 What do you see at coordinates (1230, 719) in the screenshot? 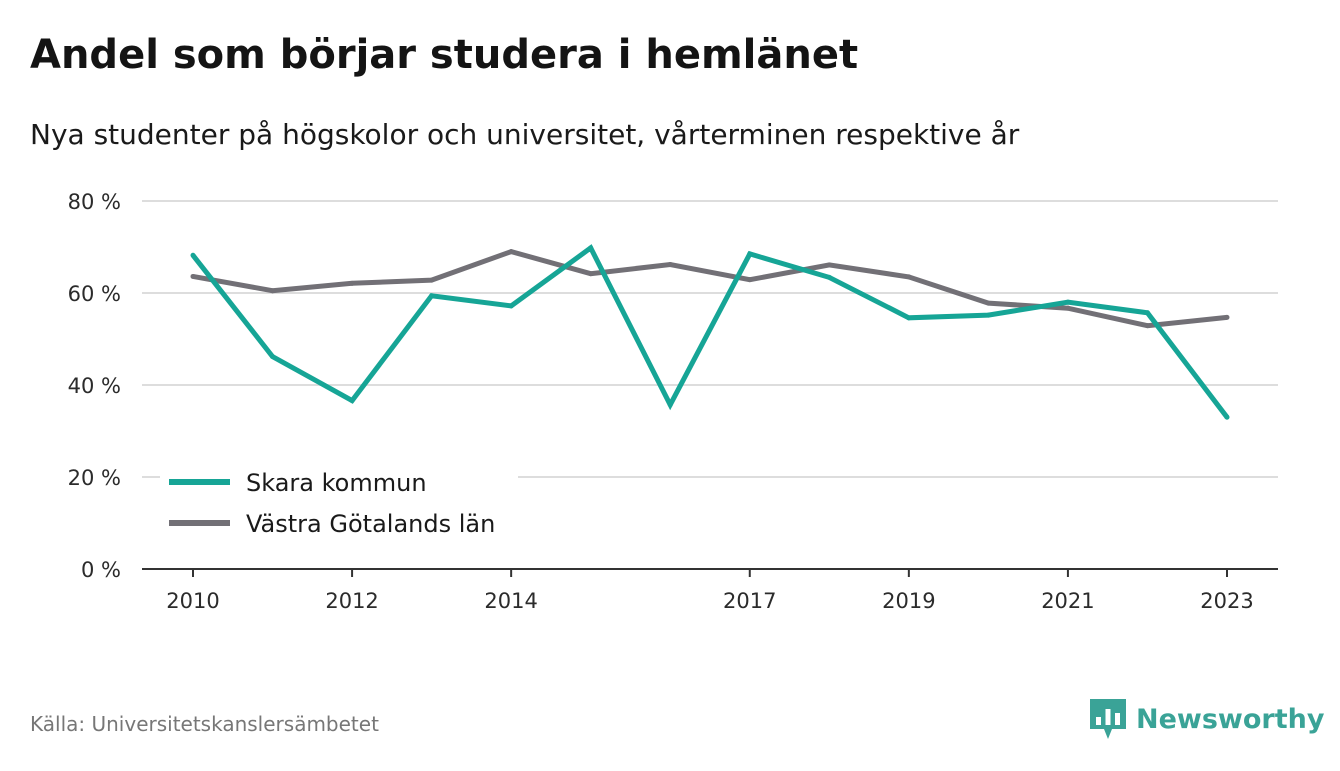
I see `brand-name: Newsworthy` at bounding box center [1230, 719].